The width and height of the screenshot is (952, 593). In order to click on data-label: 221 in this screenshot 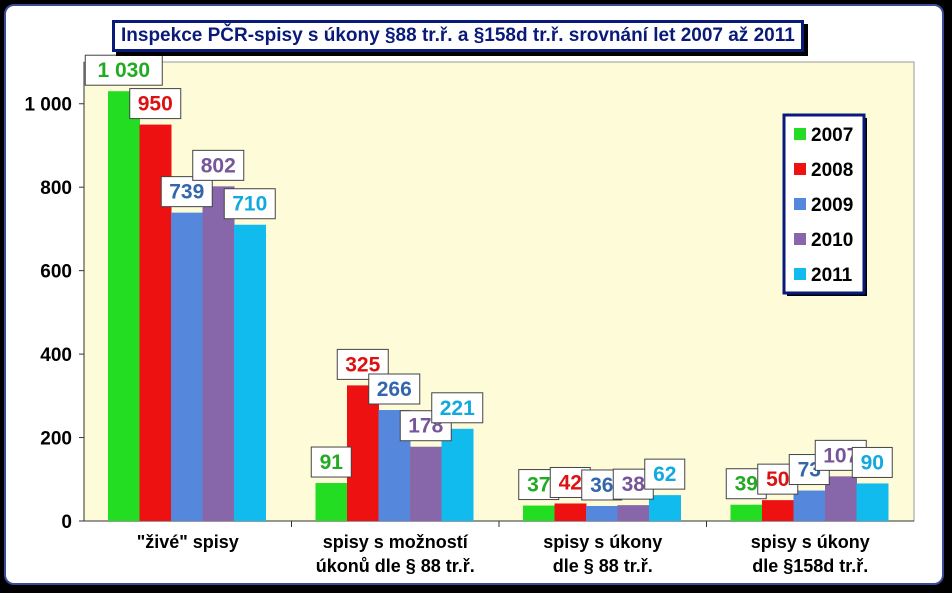, I will do `click(457, 408)`.